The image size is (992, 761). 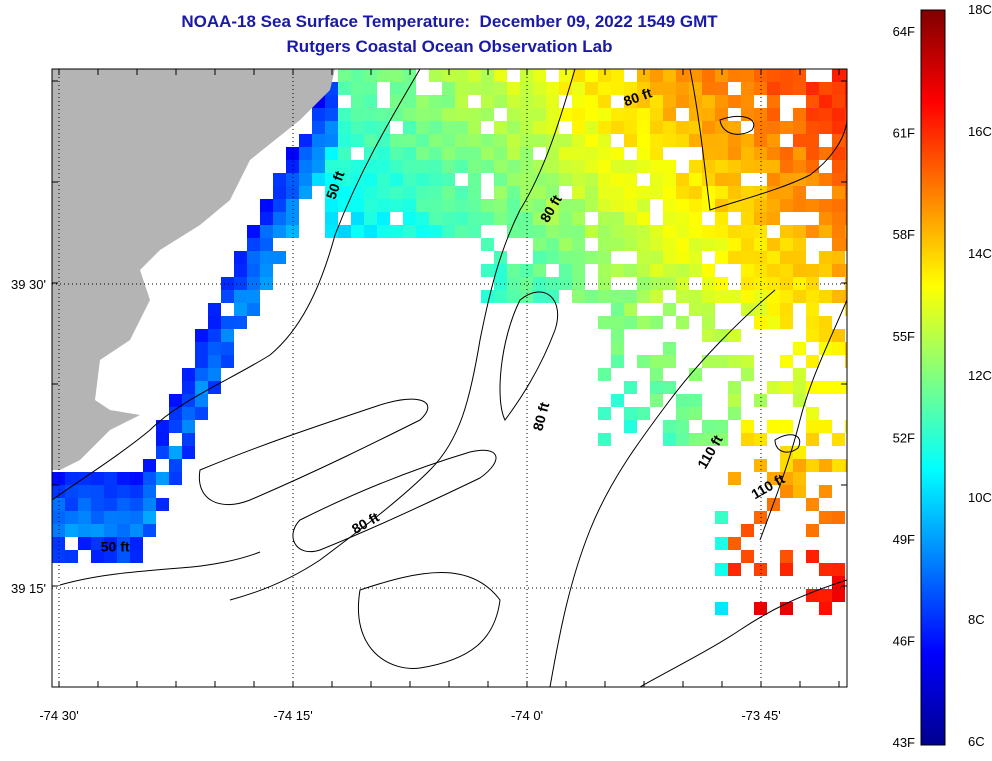 I want to click on longitude-tick-label: -74 0', so click(x=527, y=715).